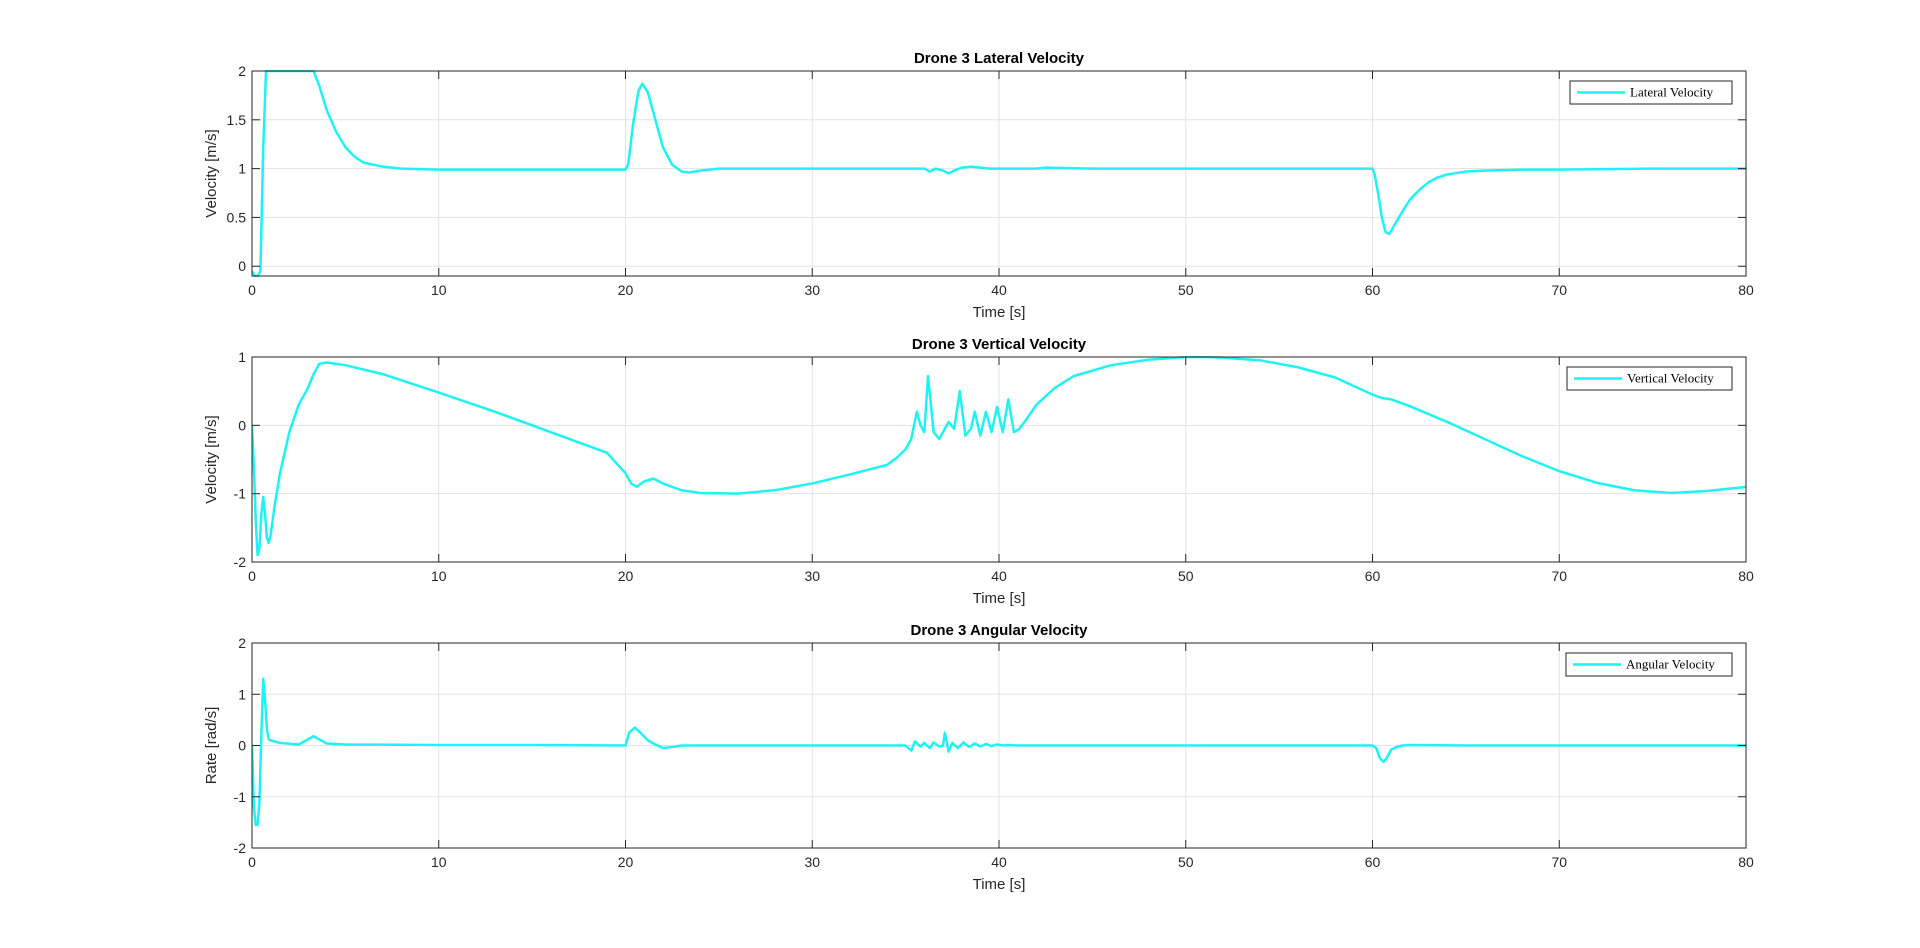 The image size is (1920, 948). I want to click on legend: Angular Velocity, so click(1649, 664).